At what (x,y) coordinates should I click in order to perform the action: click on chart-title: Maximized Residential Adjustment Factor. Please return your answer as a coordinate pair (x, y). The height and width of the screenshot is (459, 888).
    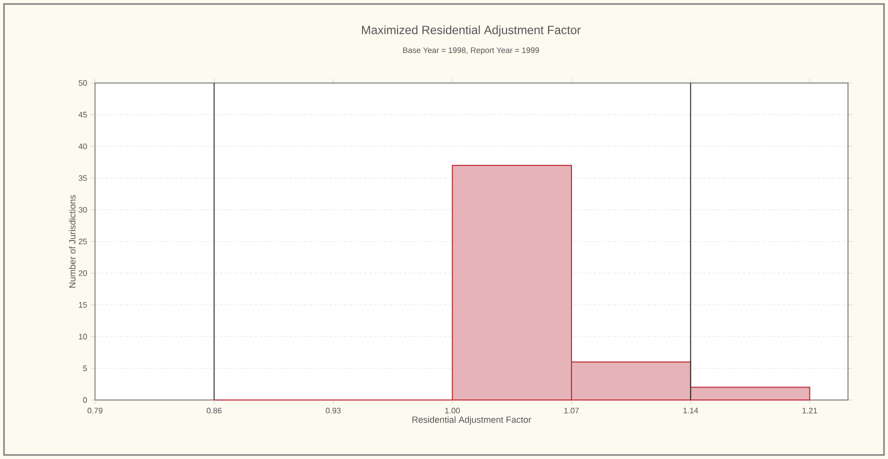
    Looking at the image, I should click on (471, 31).